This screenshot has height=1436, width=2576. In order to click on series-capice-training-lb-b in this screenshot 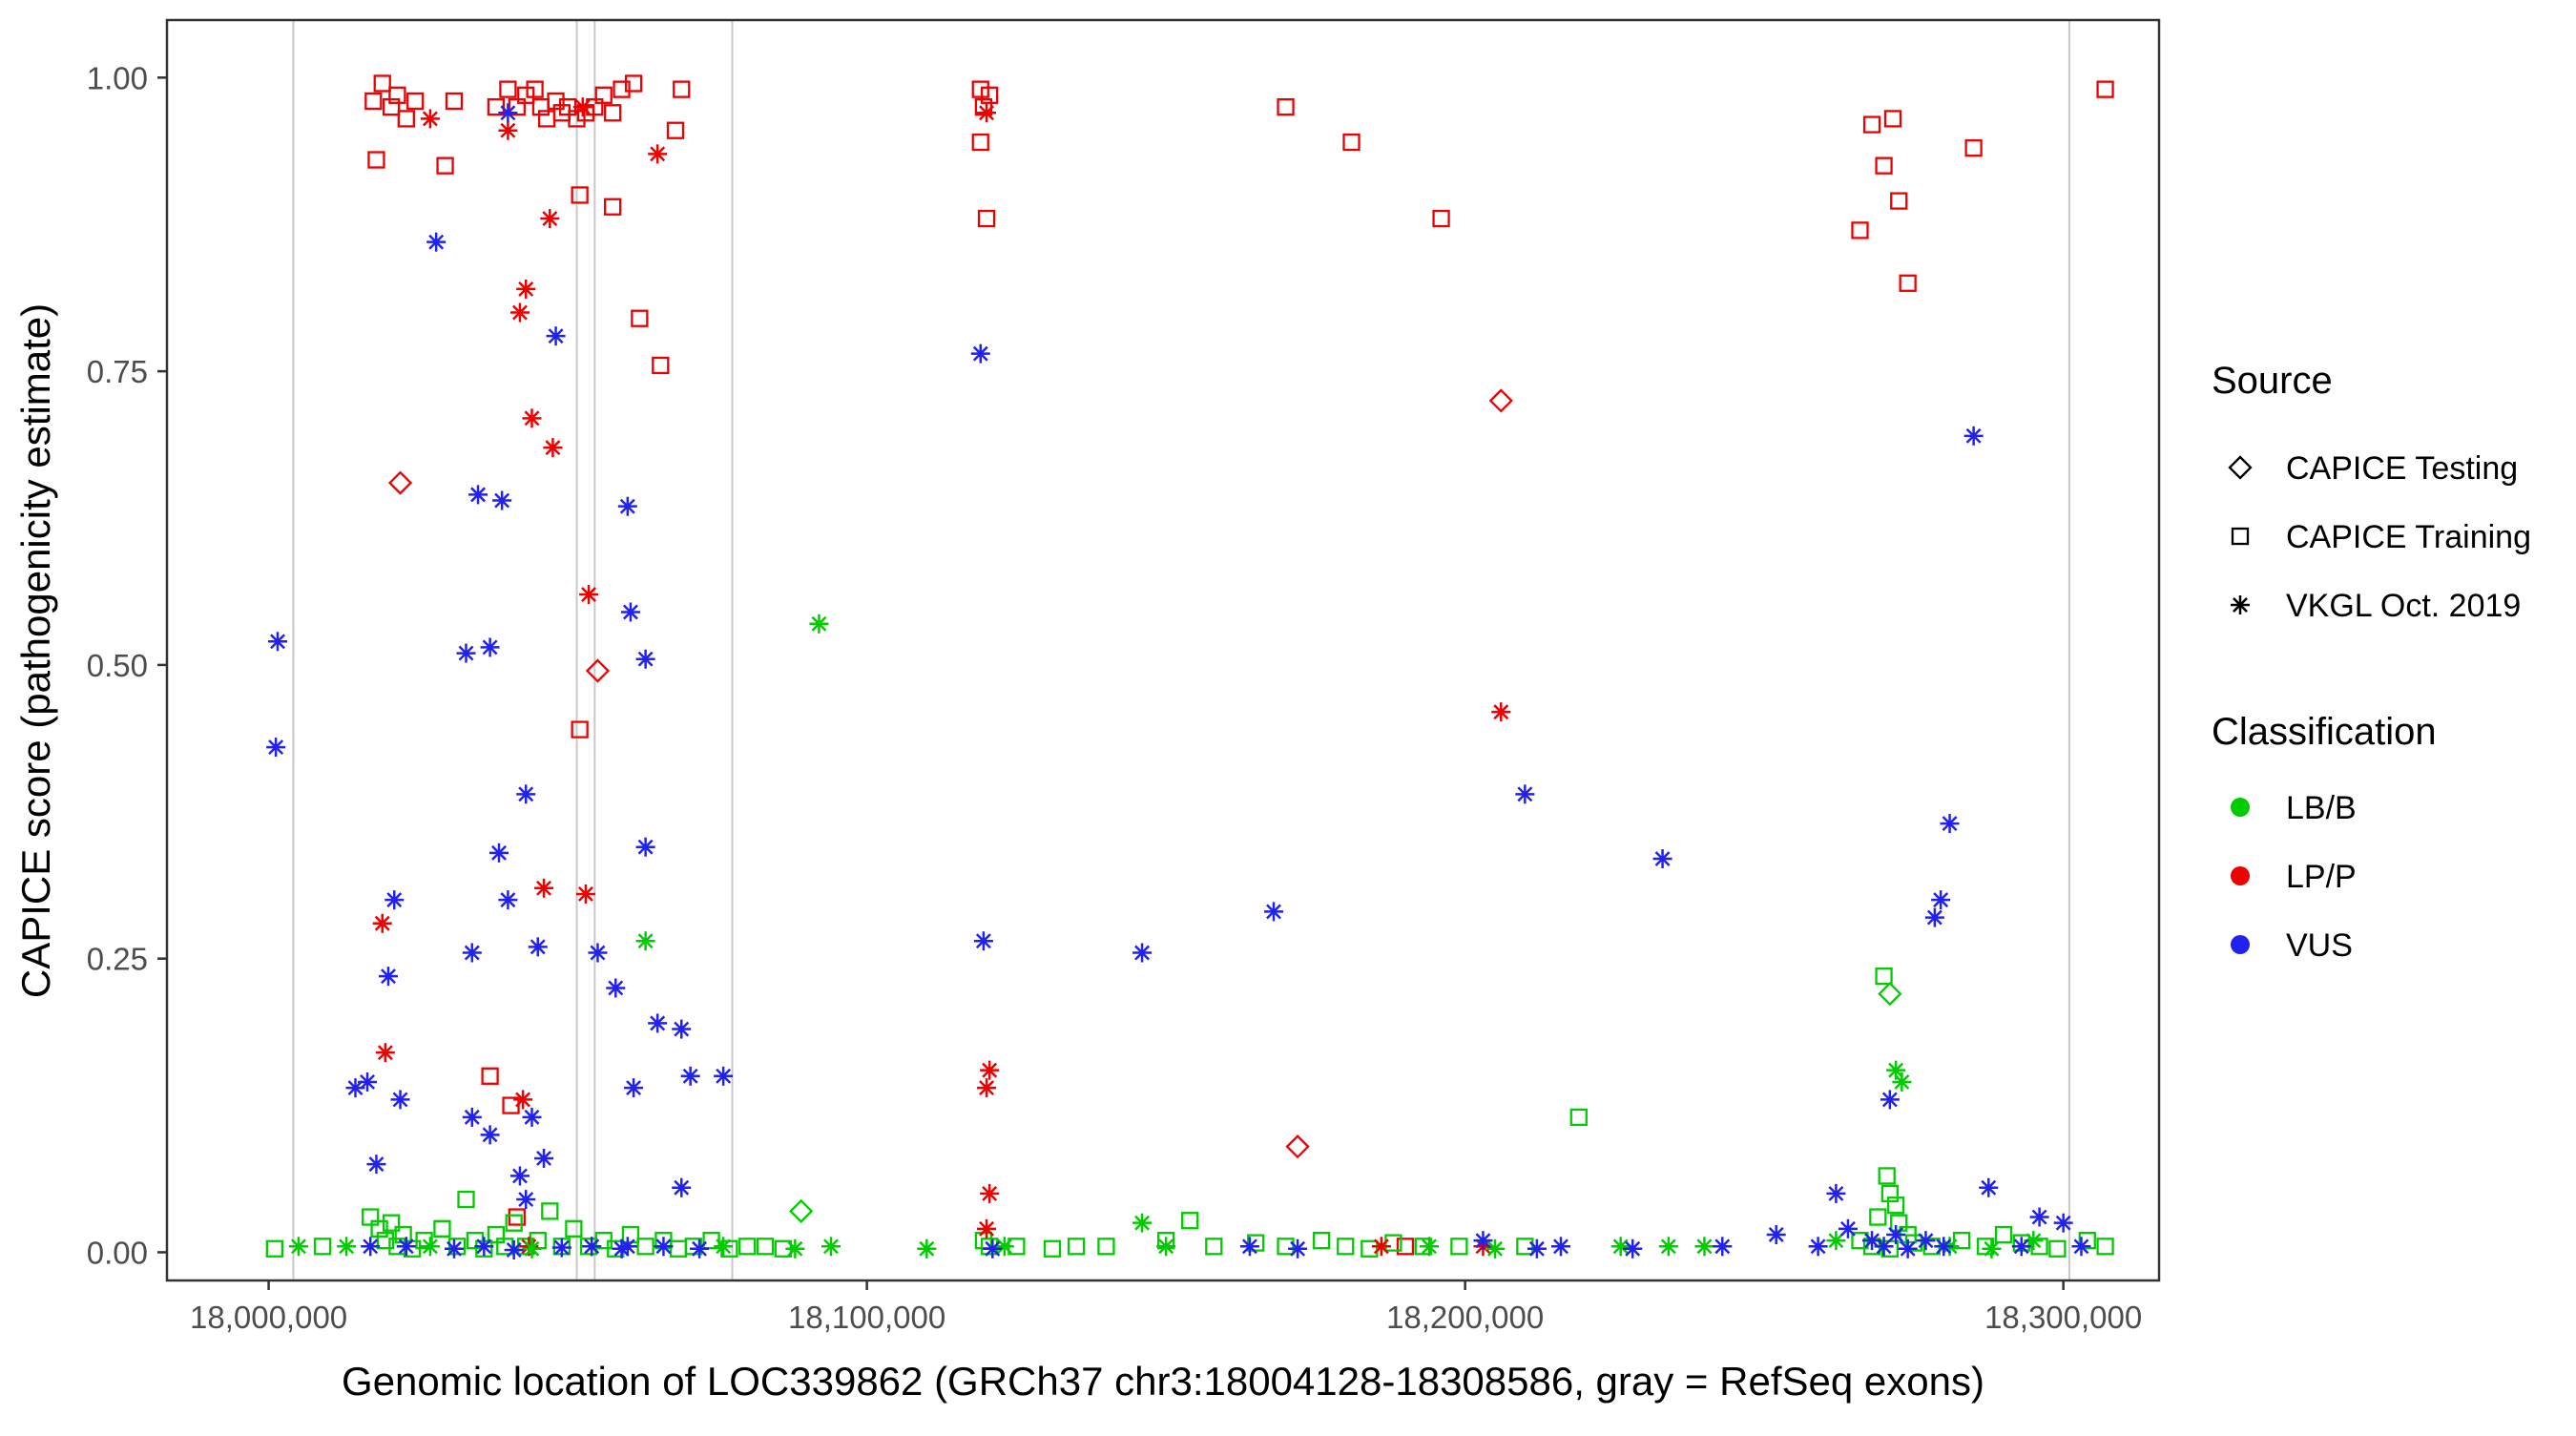, I will do `click(1189, 1112)`.